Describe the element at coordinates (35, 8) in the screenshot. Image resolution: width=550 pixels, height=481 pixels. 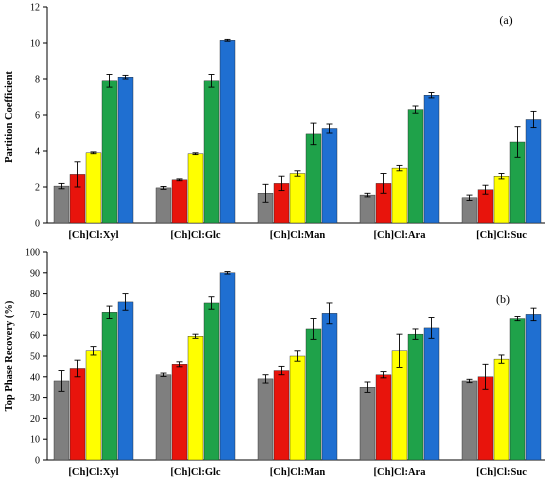
I see `y-tick-label: 12` at that location.